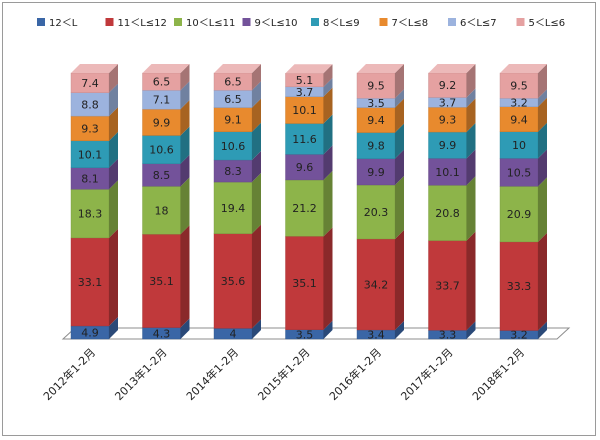 This screenshot has height=440, width=600. Describe the element at coordinates (90, 104) in the screenshot. I see `data-label: 8.8` at that location.